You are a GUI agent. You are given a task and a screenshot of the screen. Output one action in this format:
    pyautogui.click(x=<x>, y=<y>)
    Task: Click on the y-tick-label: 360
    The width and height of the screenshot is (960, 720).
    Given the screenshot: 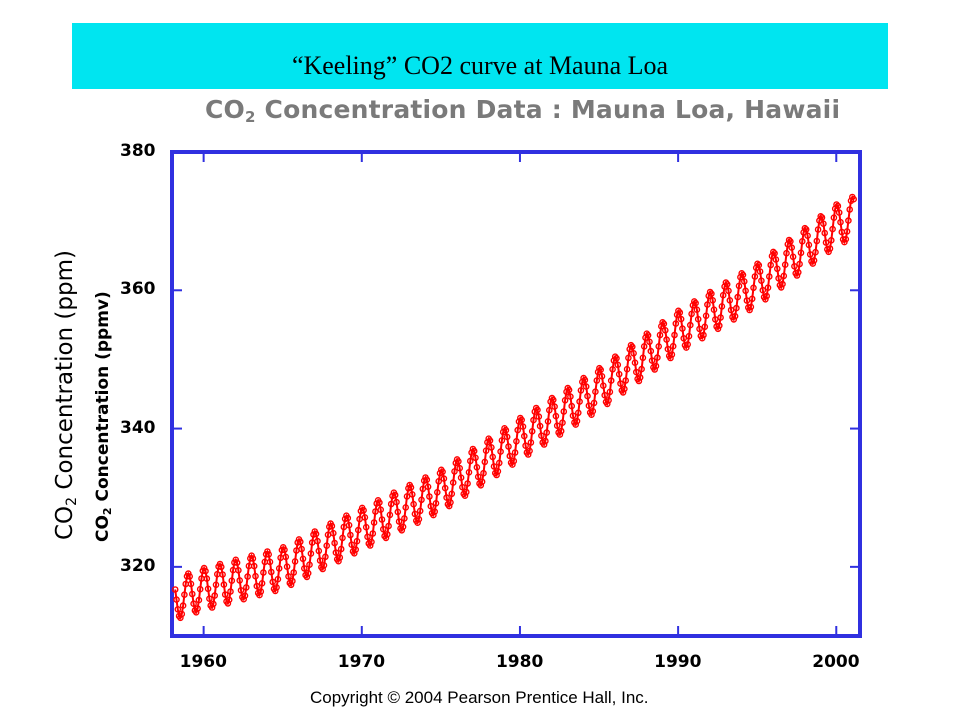 What is the action you would take?
    pyautogui.click(x=138, y=289)
    